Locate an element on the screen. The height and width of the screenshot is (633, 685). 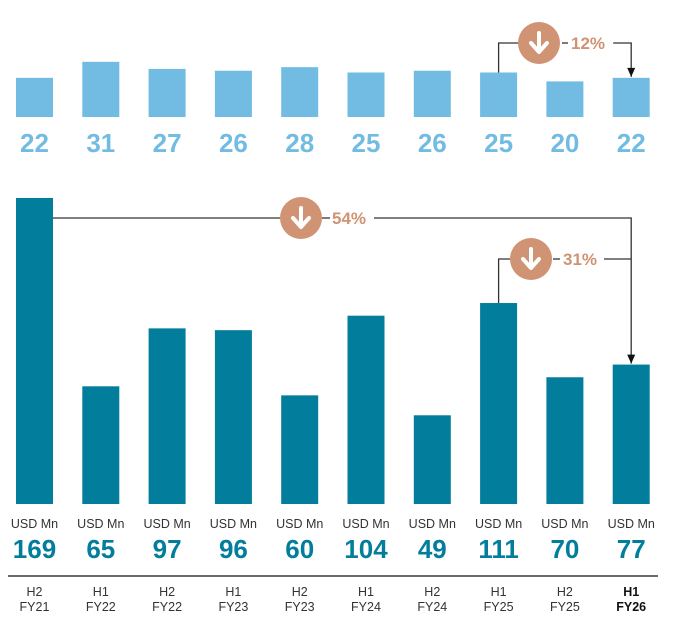
annotation-label-31: 31% is located at coordinates (580, 259).